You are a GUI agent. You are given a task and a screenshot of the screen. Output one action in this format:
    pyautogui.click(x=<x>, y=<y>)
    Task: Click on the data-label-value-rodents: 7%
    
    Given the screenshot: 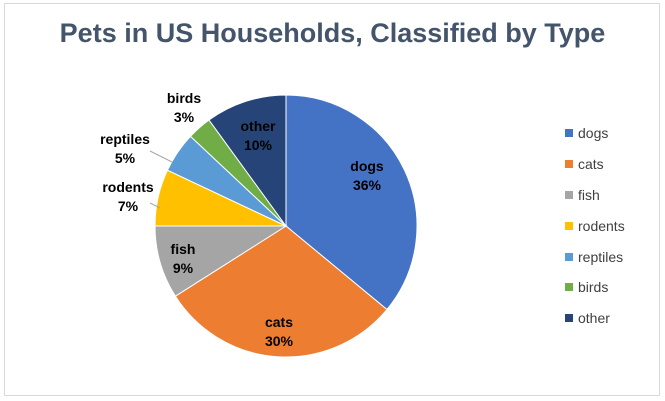 What is the action you would take?
    pyautogui.click(x=128, y=206)
    